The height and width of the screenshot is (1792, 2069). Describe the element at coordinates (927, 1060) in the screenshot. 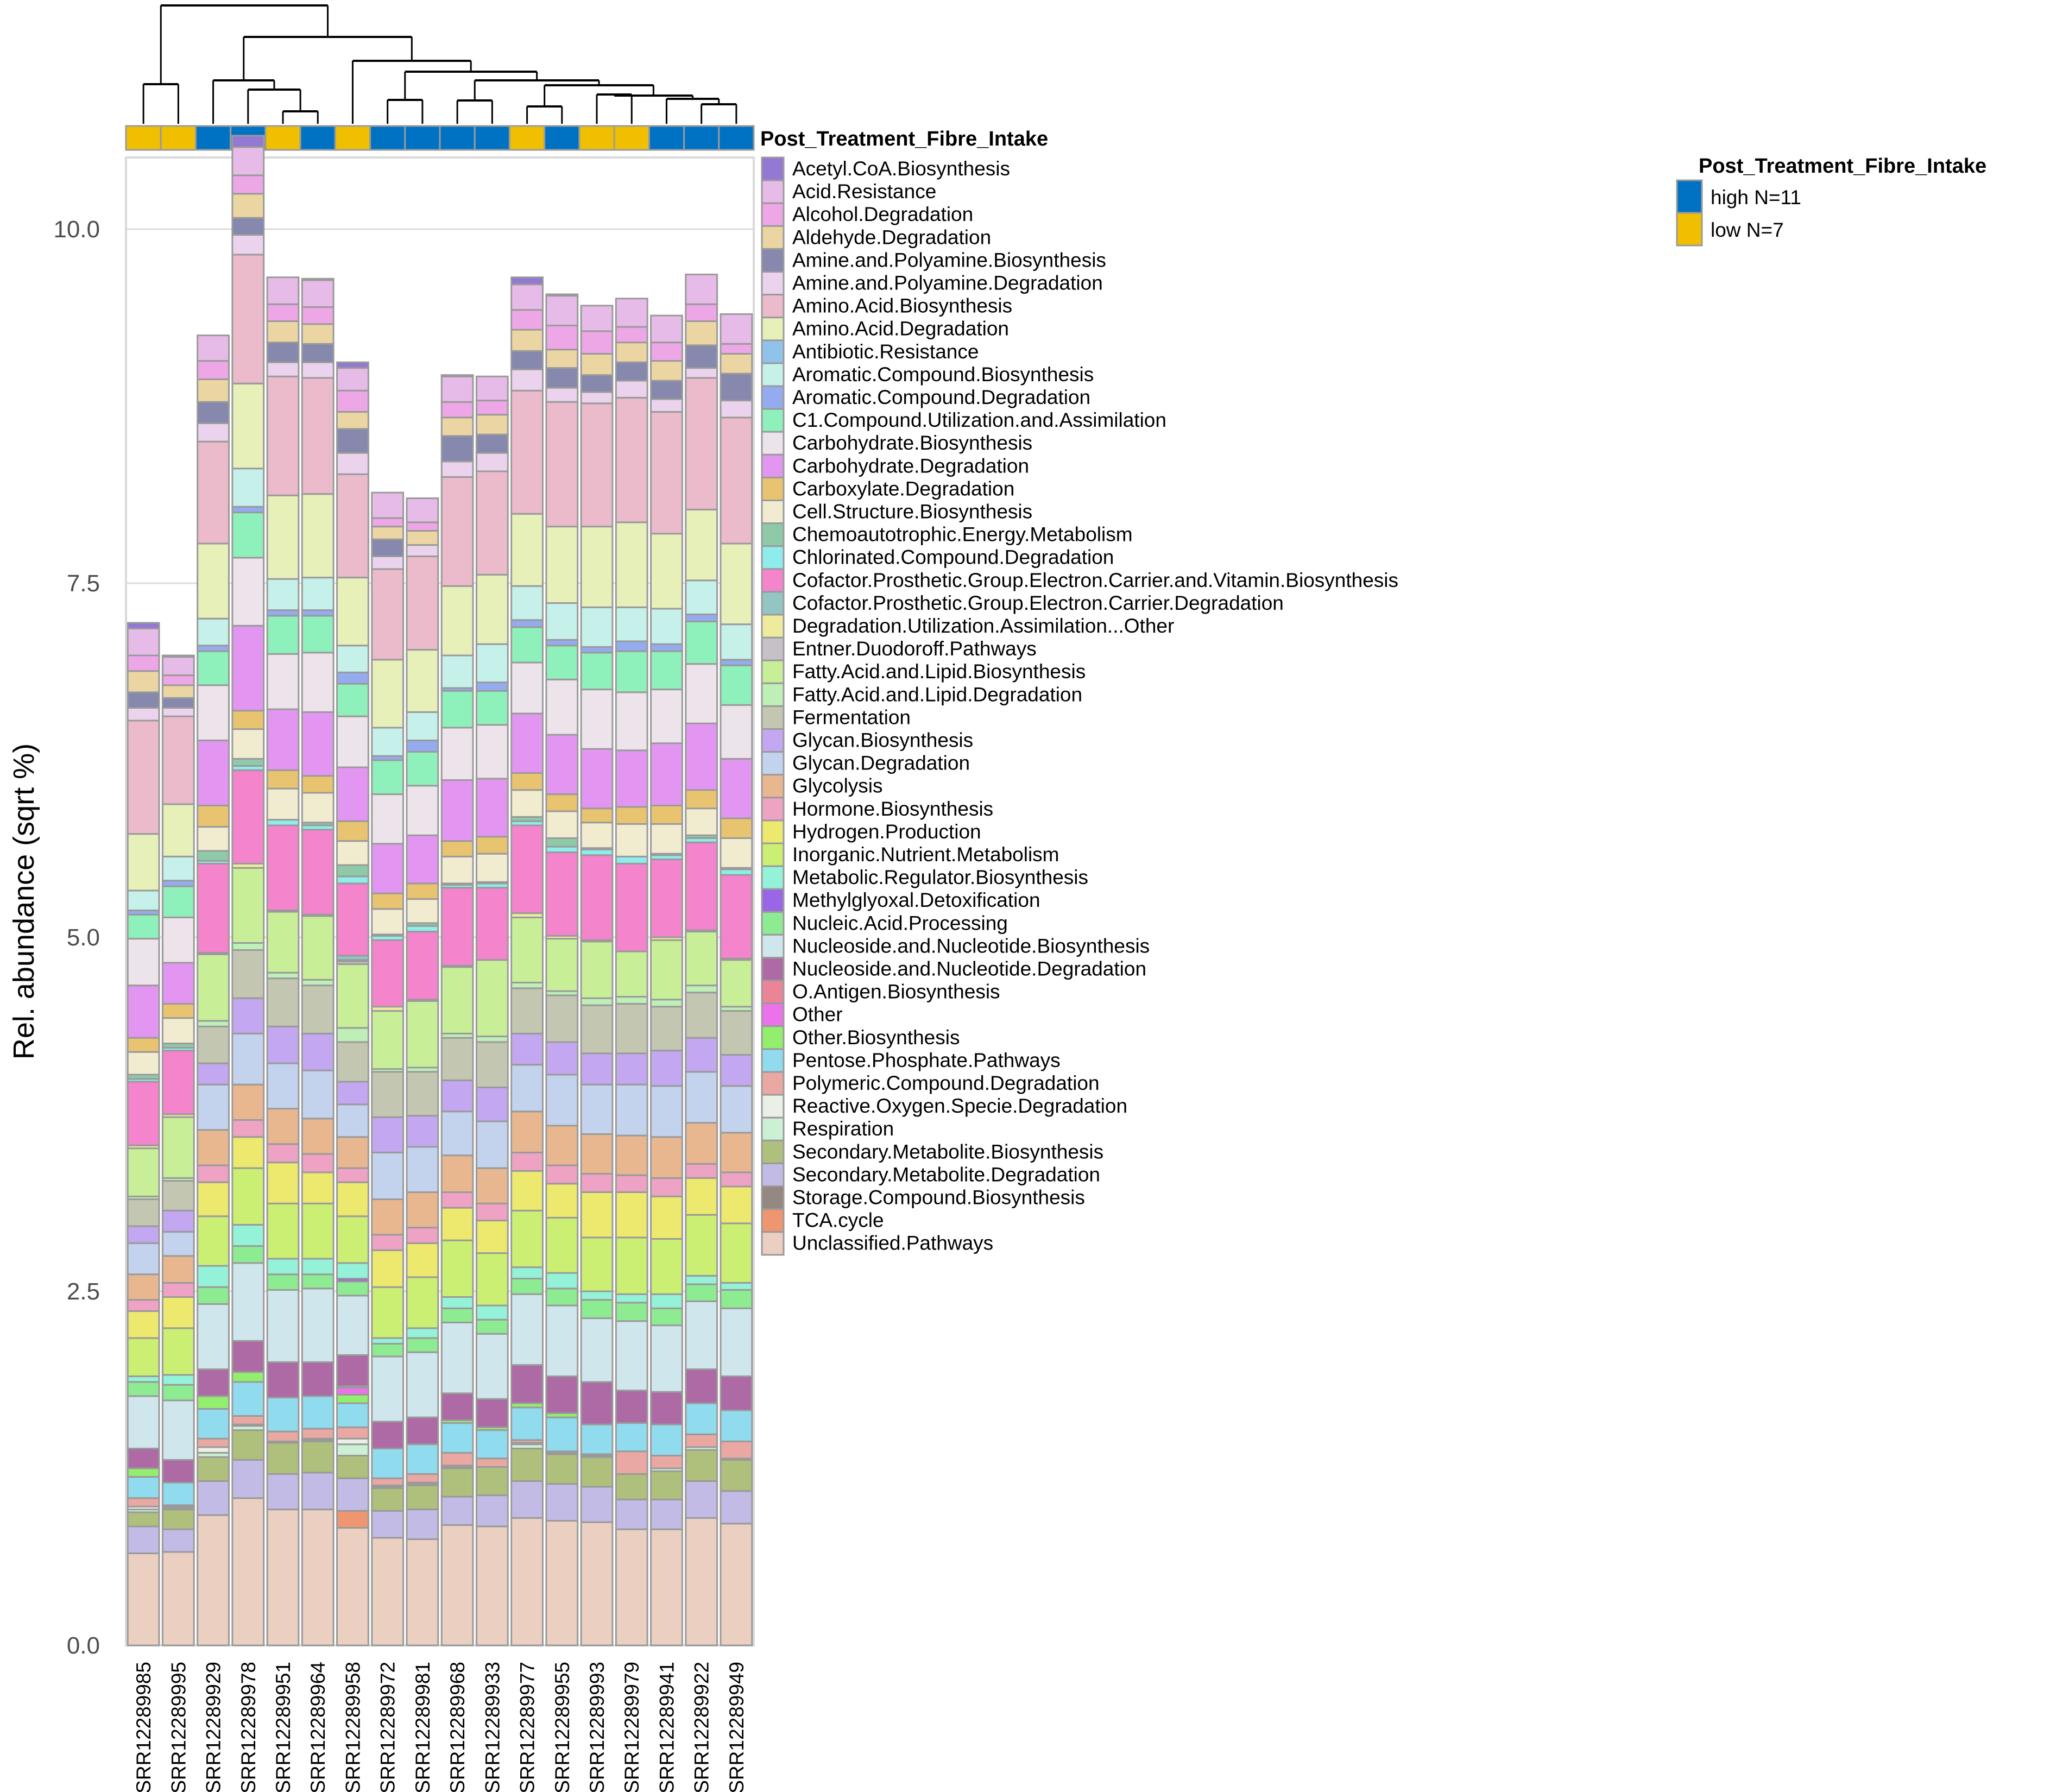

I see `legend-label: Pentose.Phosphate.Pathways` at that location.